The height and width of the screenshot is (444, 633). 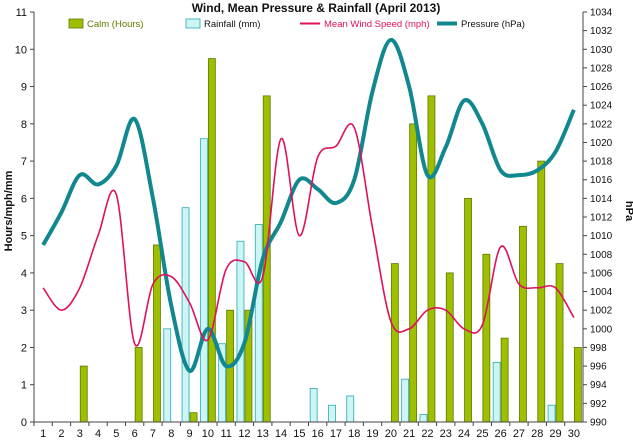 What do you see at coordinates (601, 31) in the screenshot?
I see `y2-tick-label: 1032` at bounding box center [601, 31].